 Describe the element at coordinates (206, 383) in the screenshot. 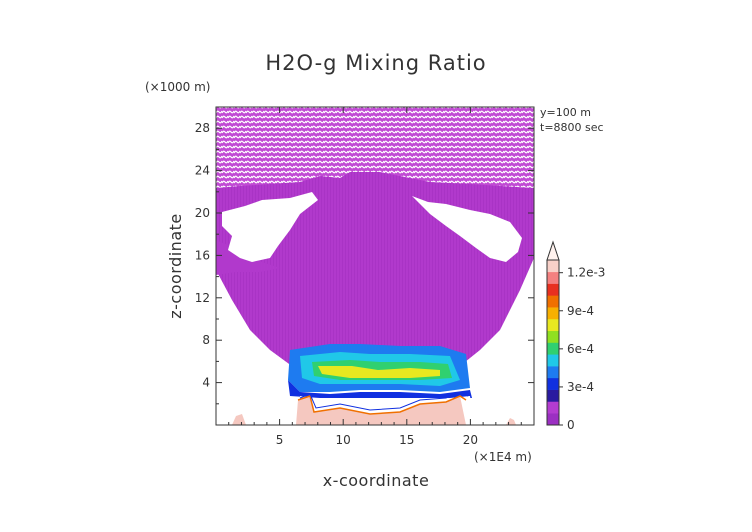

I see `y-tick-label: 4` at that location.